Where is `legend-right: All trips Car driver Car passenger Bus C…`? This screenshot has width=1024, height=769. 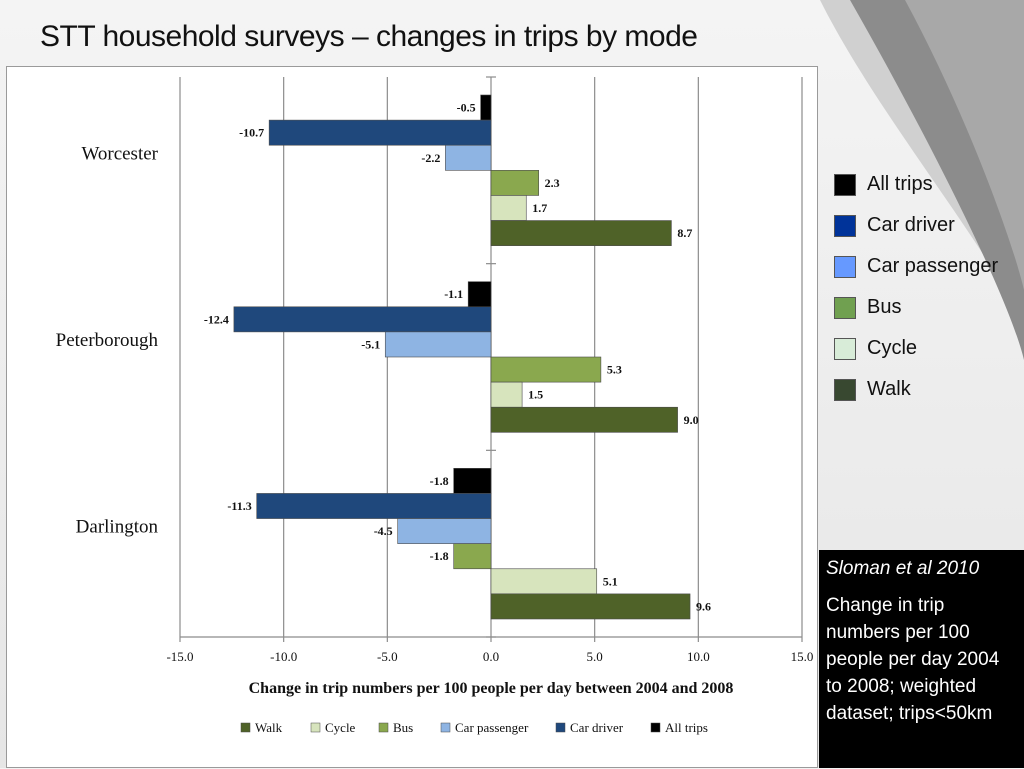
legend-right: All trips Car driver Car passenger Bus C… is located at coordinates (916, 287).